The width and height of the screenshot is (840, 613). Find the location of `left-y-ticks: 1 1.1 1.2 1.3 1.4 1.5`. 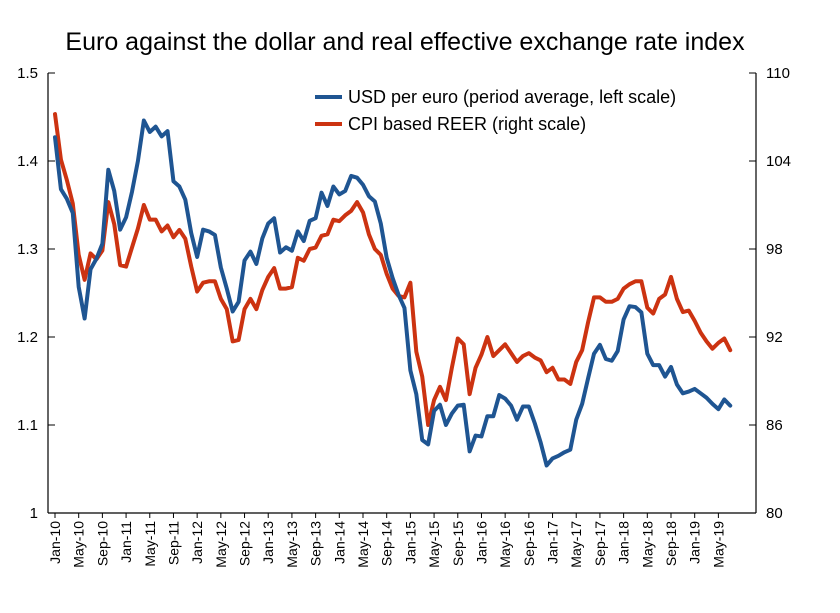

left-y-ticks: 1 1.1 1.2 1.3 1.4 1.5 is located at coordinates (36, 293).